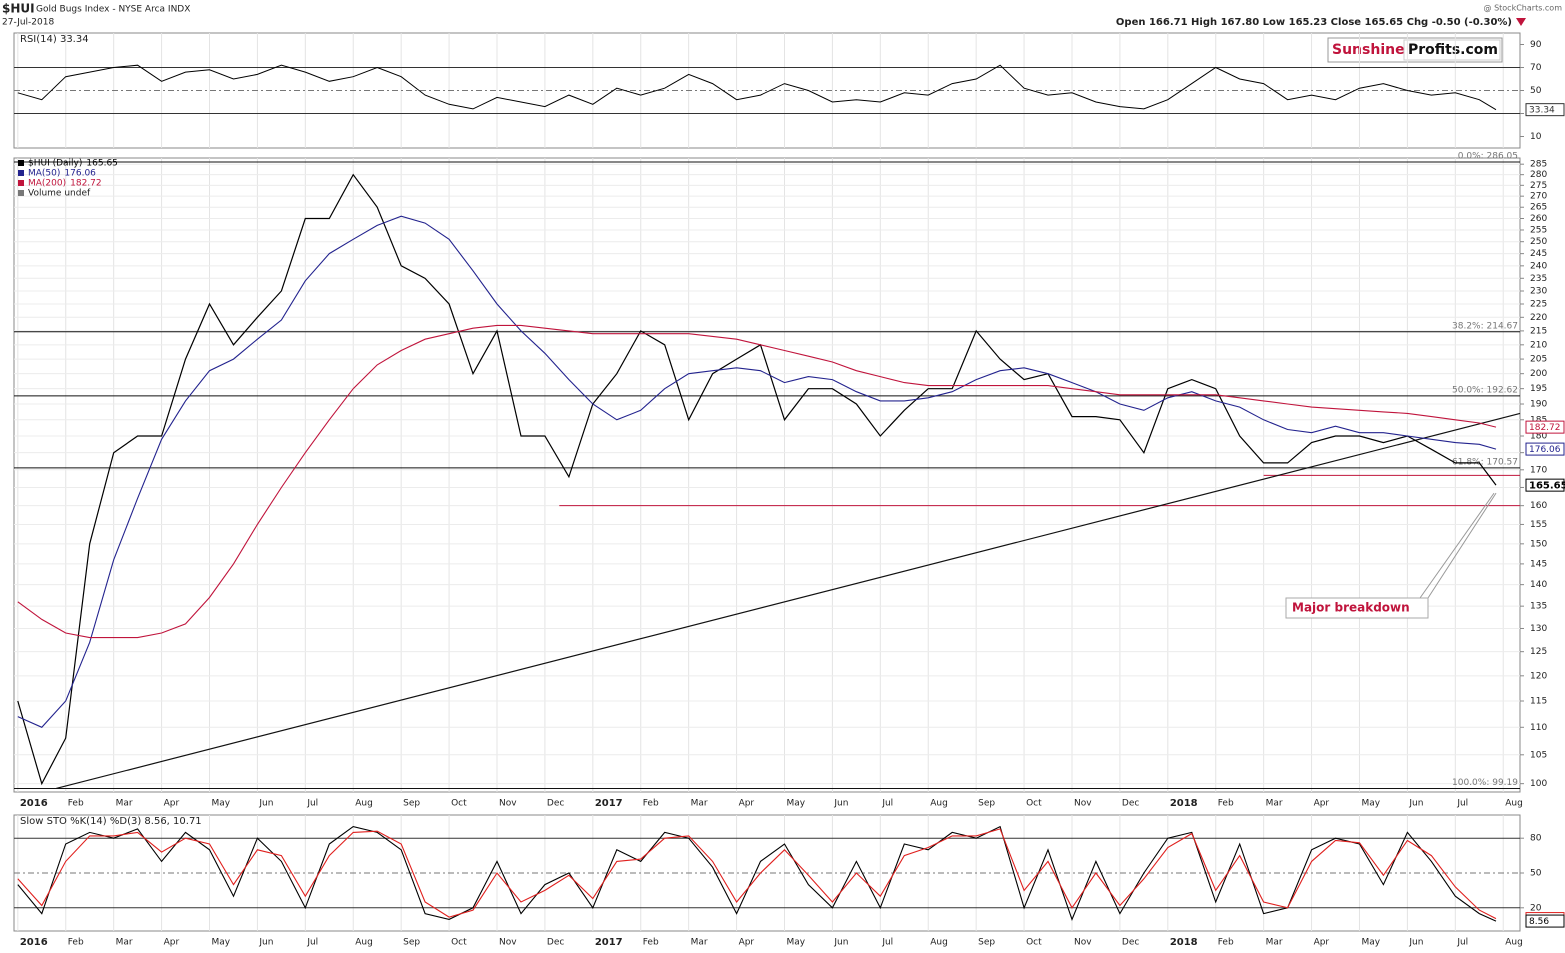  I want to click on y-tick-label: 160, so click(1538, 506).